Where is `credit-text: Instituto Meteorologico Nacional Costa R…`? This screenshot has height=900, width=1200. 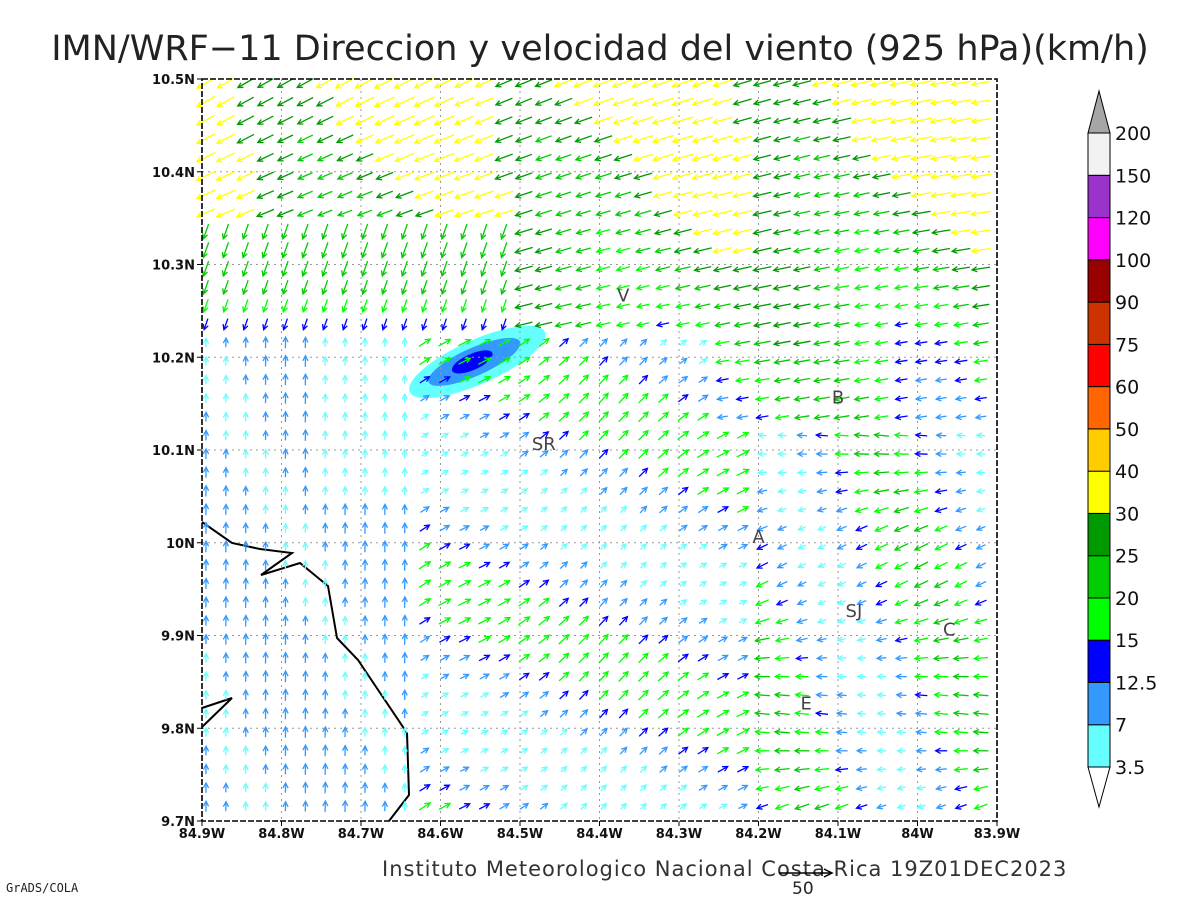 credit-text: Instituto Meteorologico Nacional Costa R… is located at coordinates (724, 869).